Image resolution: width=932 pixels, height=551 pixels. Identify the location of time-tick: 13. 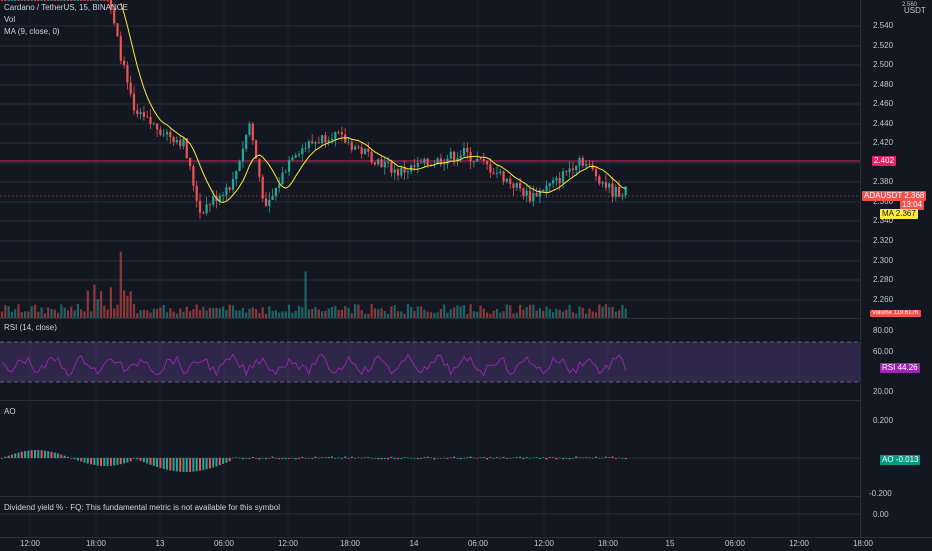
(160, 543).